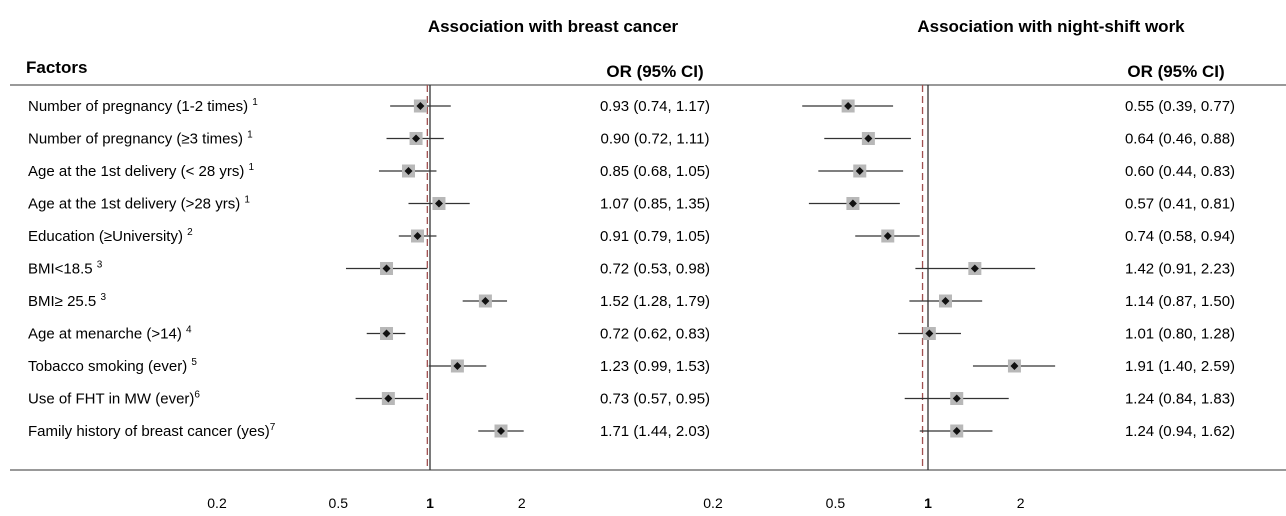 The image size is (1286, 516). What do you see at coordinates (1180, 334) in the screenshot?
I see `or-ci-value: 1.01 (0.80, 1.28)` at bounding box center [1180, 334].